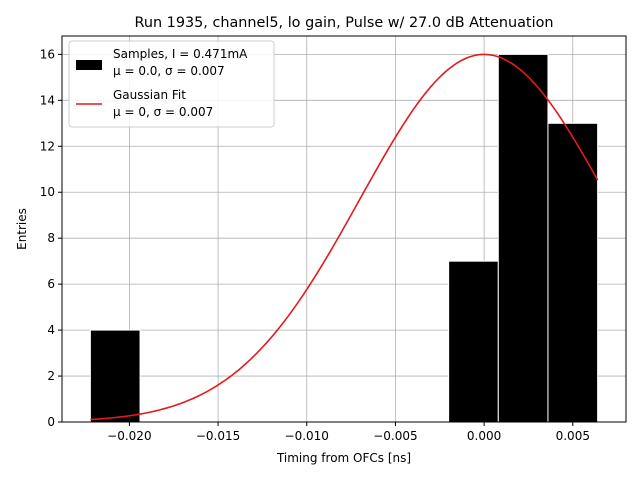  I want to click on x-tick-label: −0.020, so click(129, 436).